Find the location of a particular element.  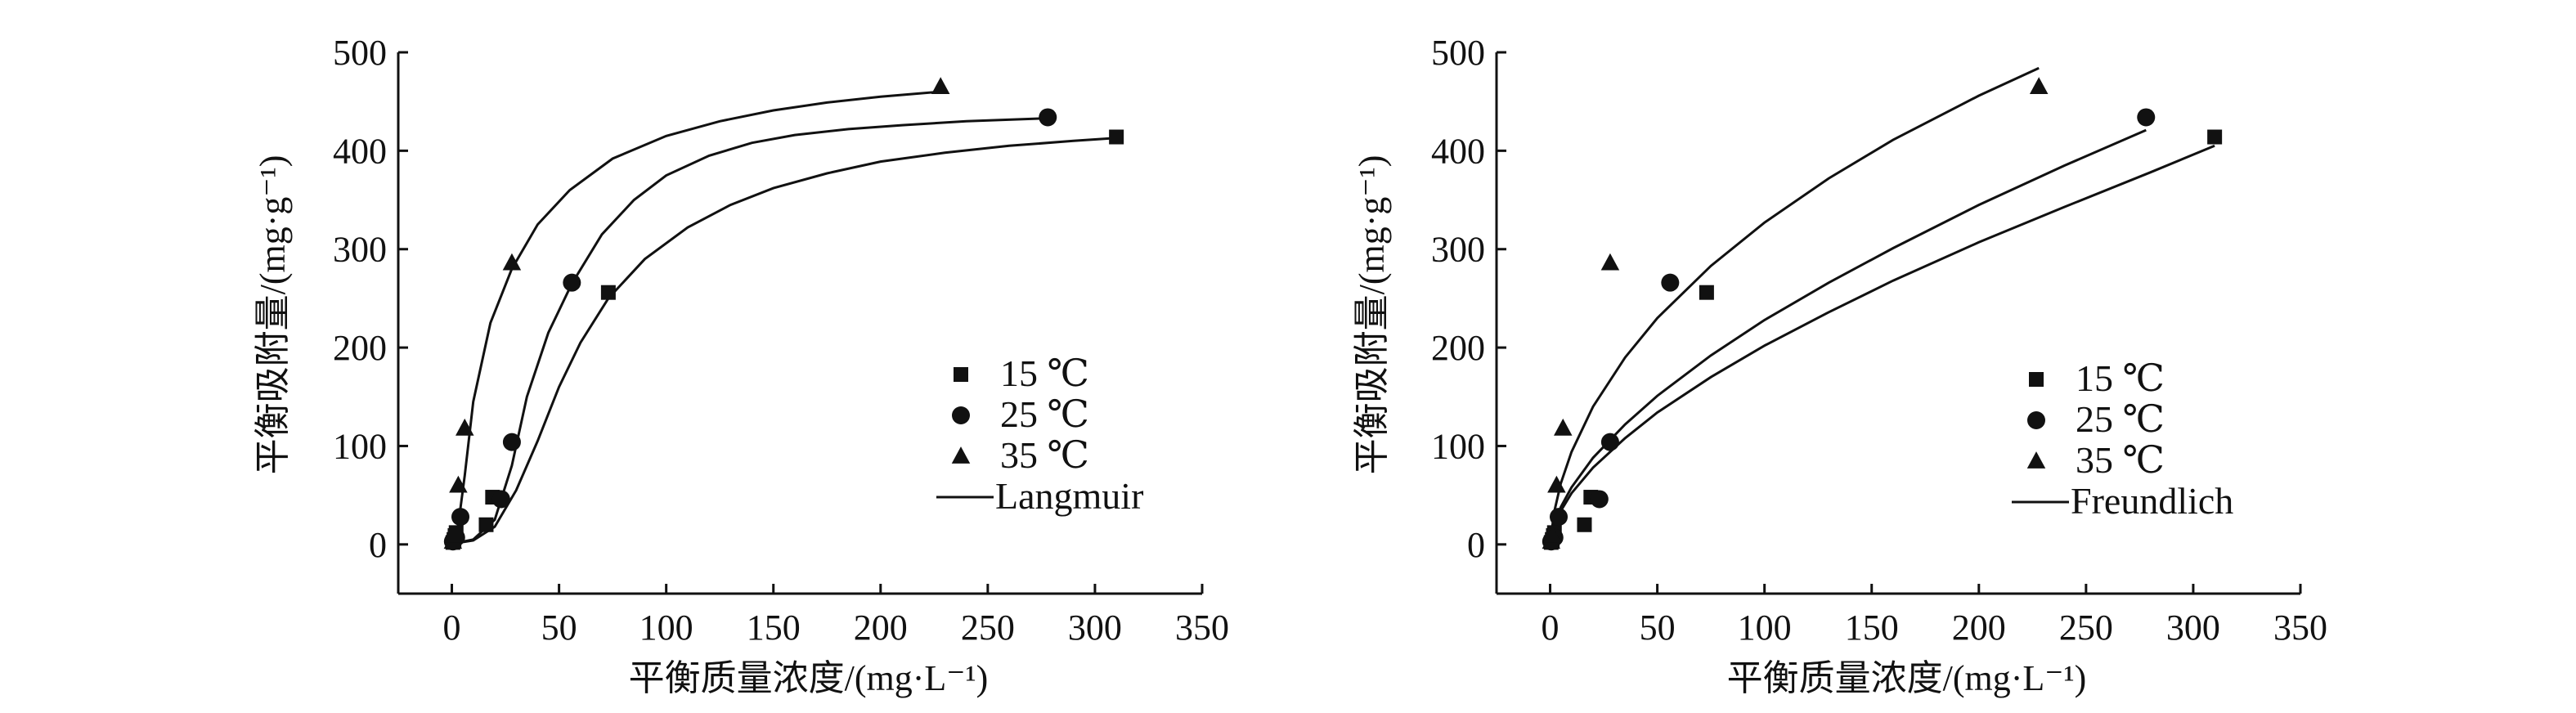

legend-label-fit: Langmuir is located at coordinates (1069, 496).